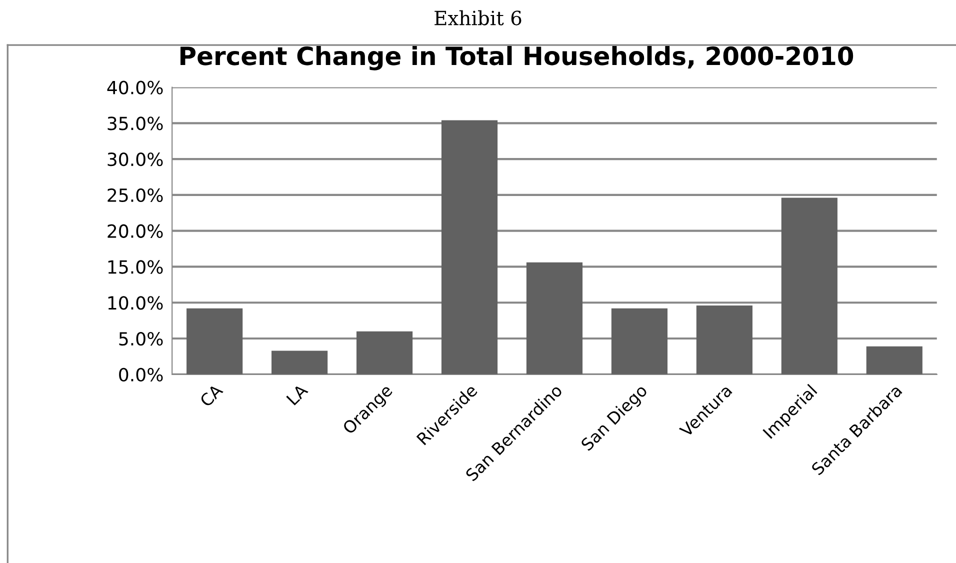  I want to click on x-tick-label: LA, so click(297, 394).